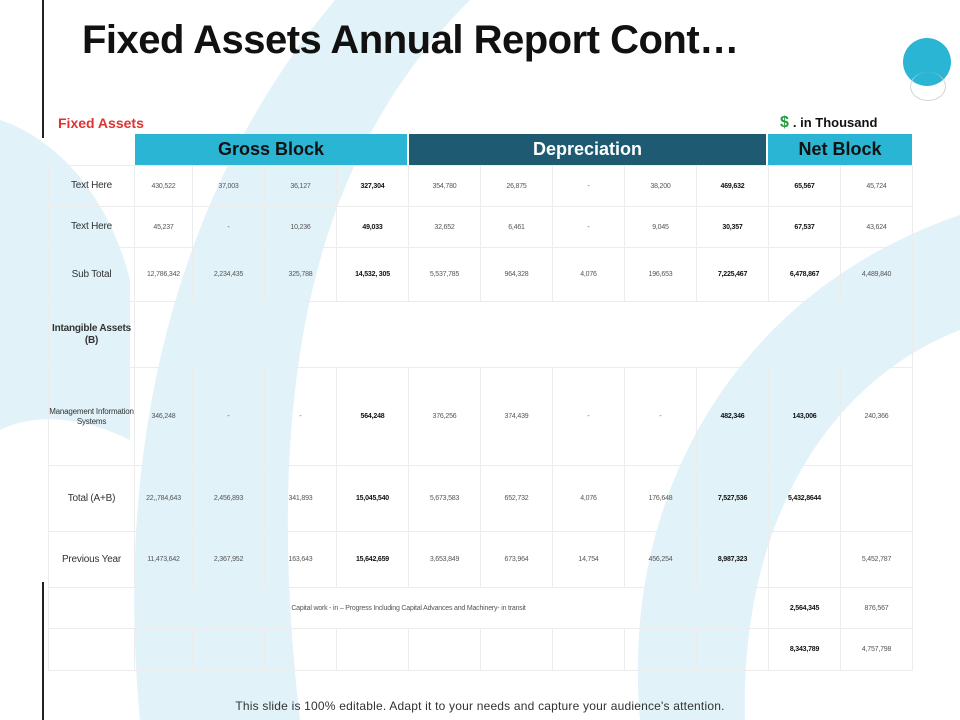  I want to click on table-cell: 4,757,798, so click(876, 649).